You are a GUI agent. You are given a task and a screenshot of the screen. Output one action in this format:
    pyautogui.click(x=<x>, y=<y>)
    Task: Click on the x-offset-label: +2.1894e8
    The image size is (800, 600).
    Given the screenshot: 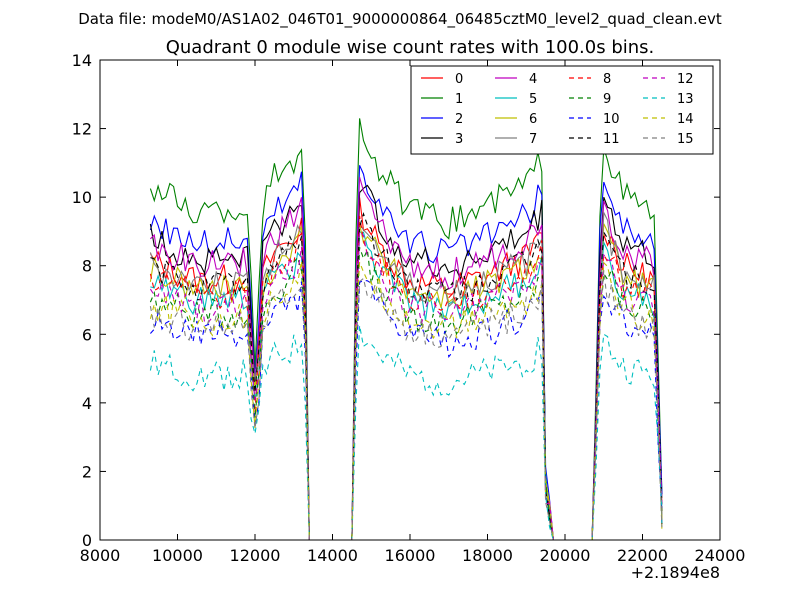 What is the action you would take?
    pyautogui.click(x=675, y=572)
    